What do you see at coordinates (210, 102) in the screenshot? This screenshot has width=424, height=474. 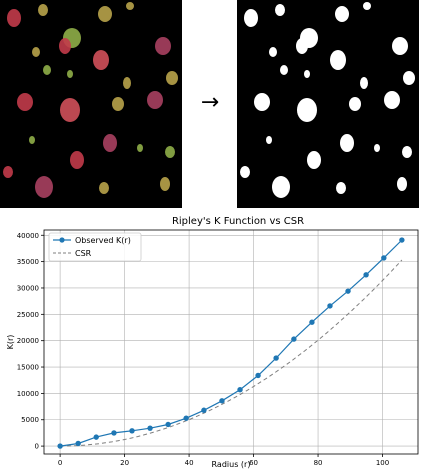 I see `arrow-right-icon: →` at bounding box center [210, 102].